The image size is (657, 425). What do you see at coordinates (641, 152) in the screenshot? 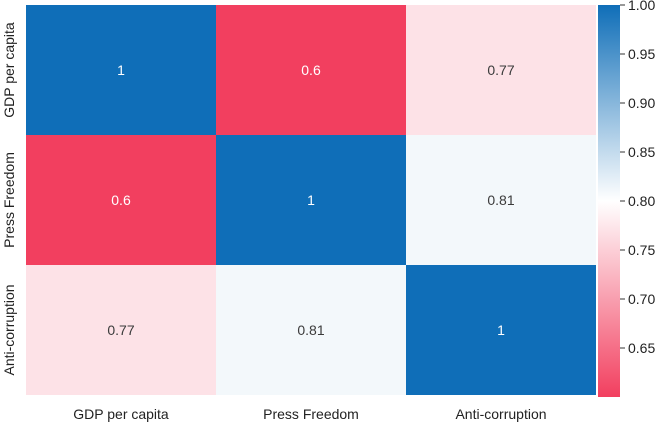
I see `colorbar-tick-label: 0.85` at bounding box center [641, 152].